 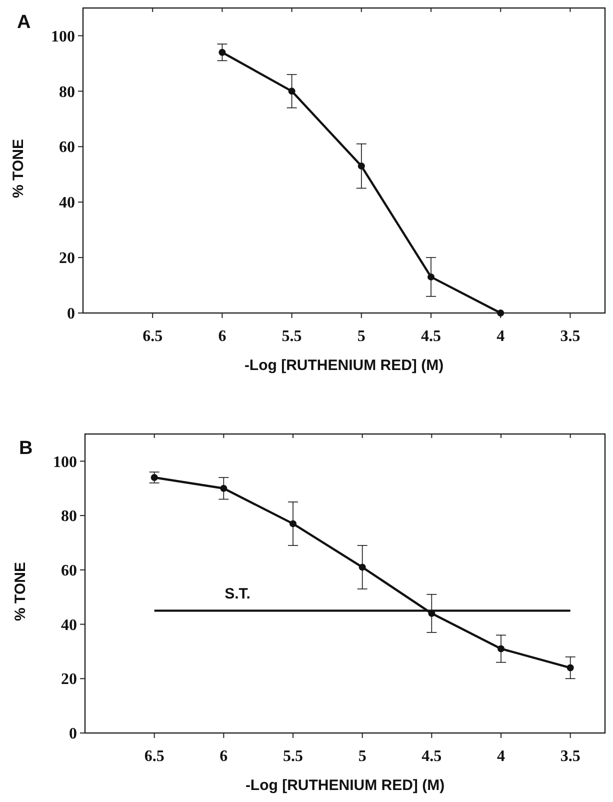 What do you see at coordinates (24, 22) in the screenshot?
I see `chart-title: A` at bounding box center [24, 22].